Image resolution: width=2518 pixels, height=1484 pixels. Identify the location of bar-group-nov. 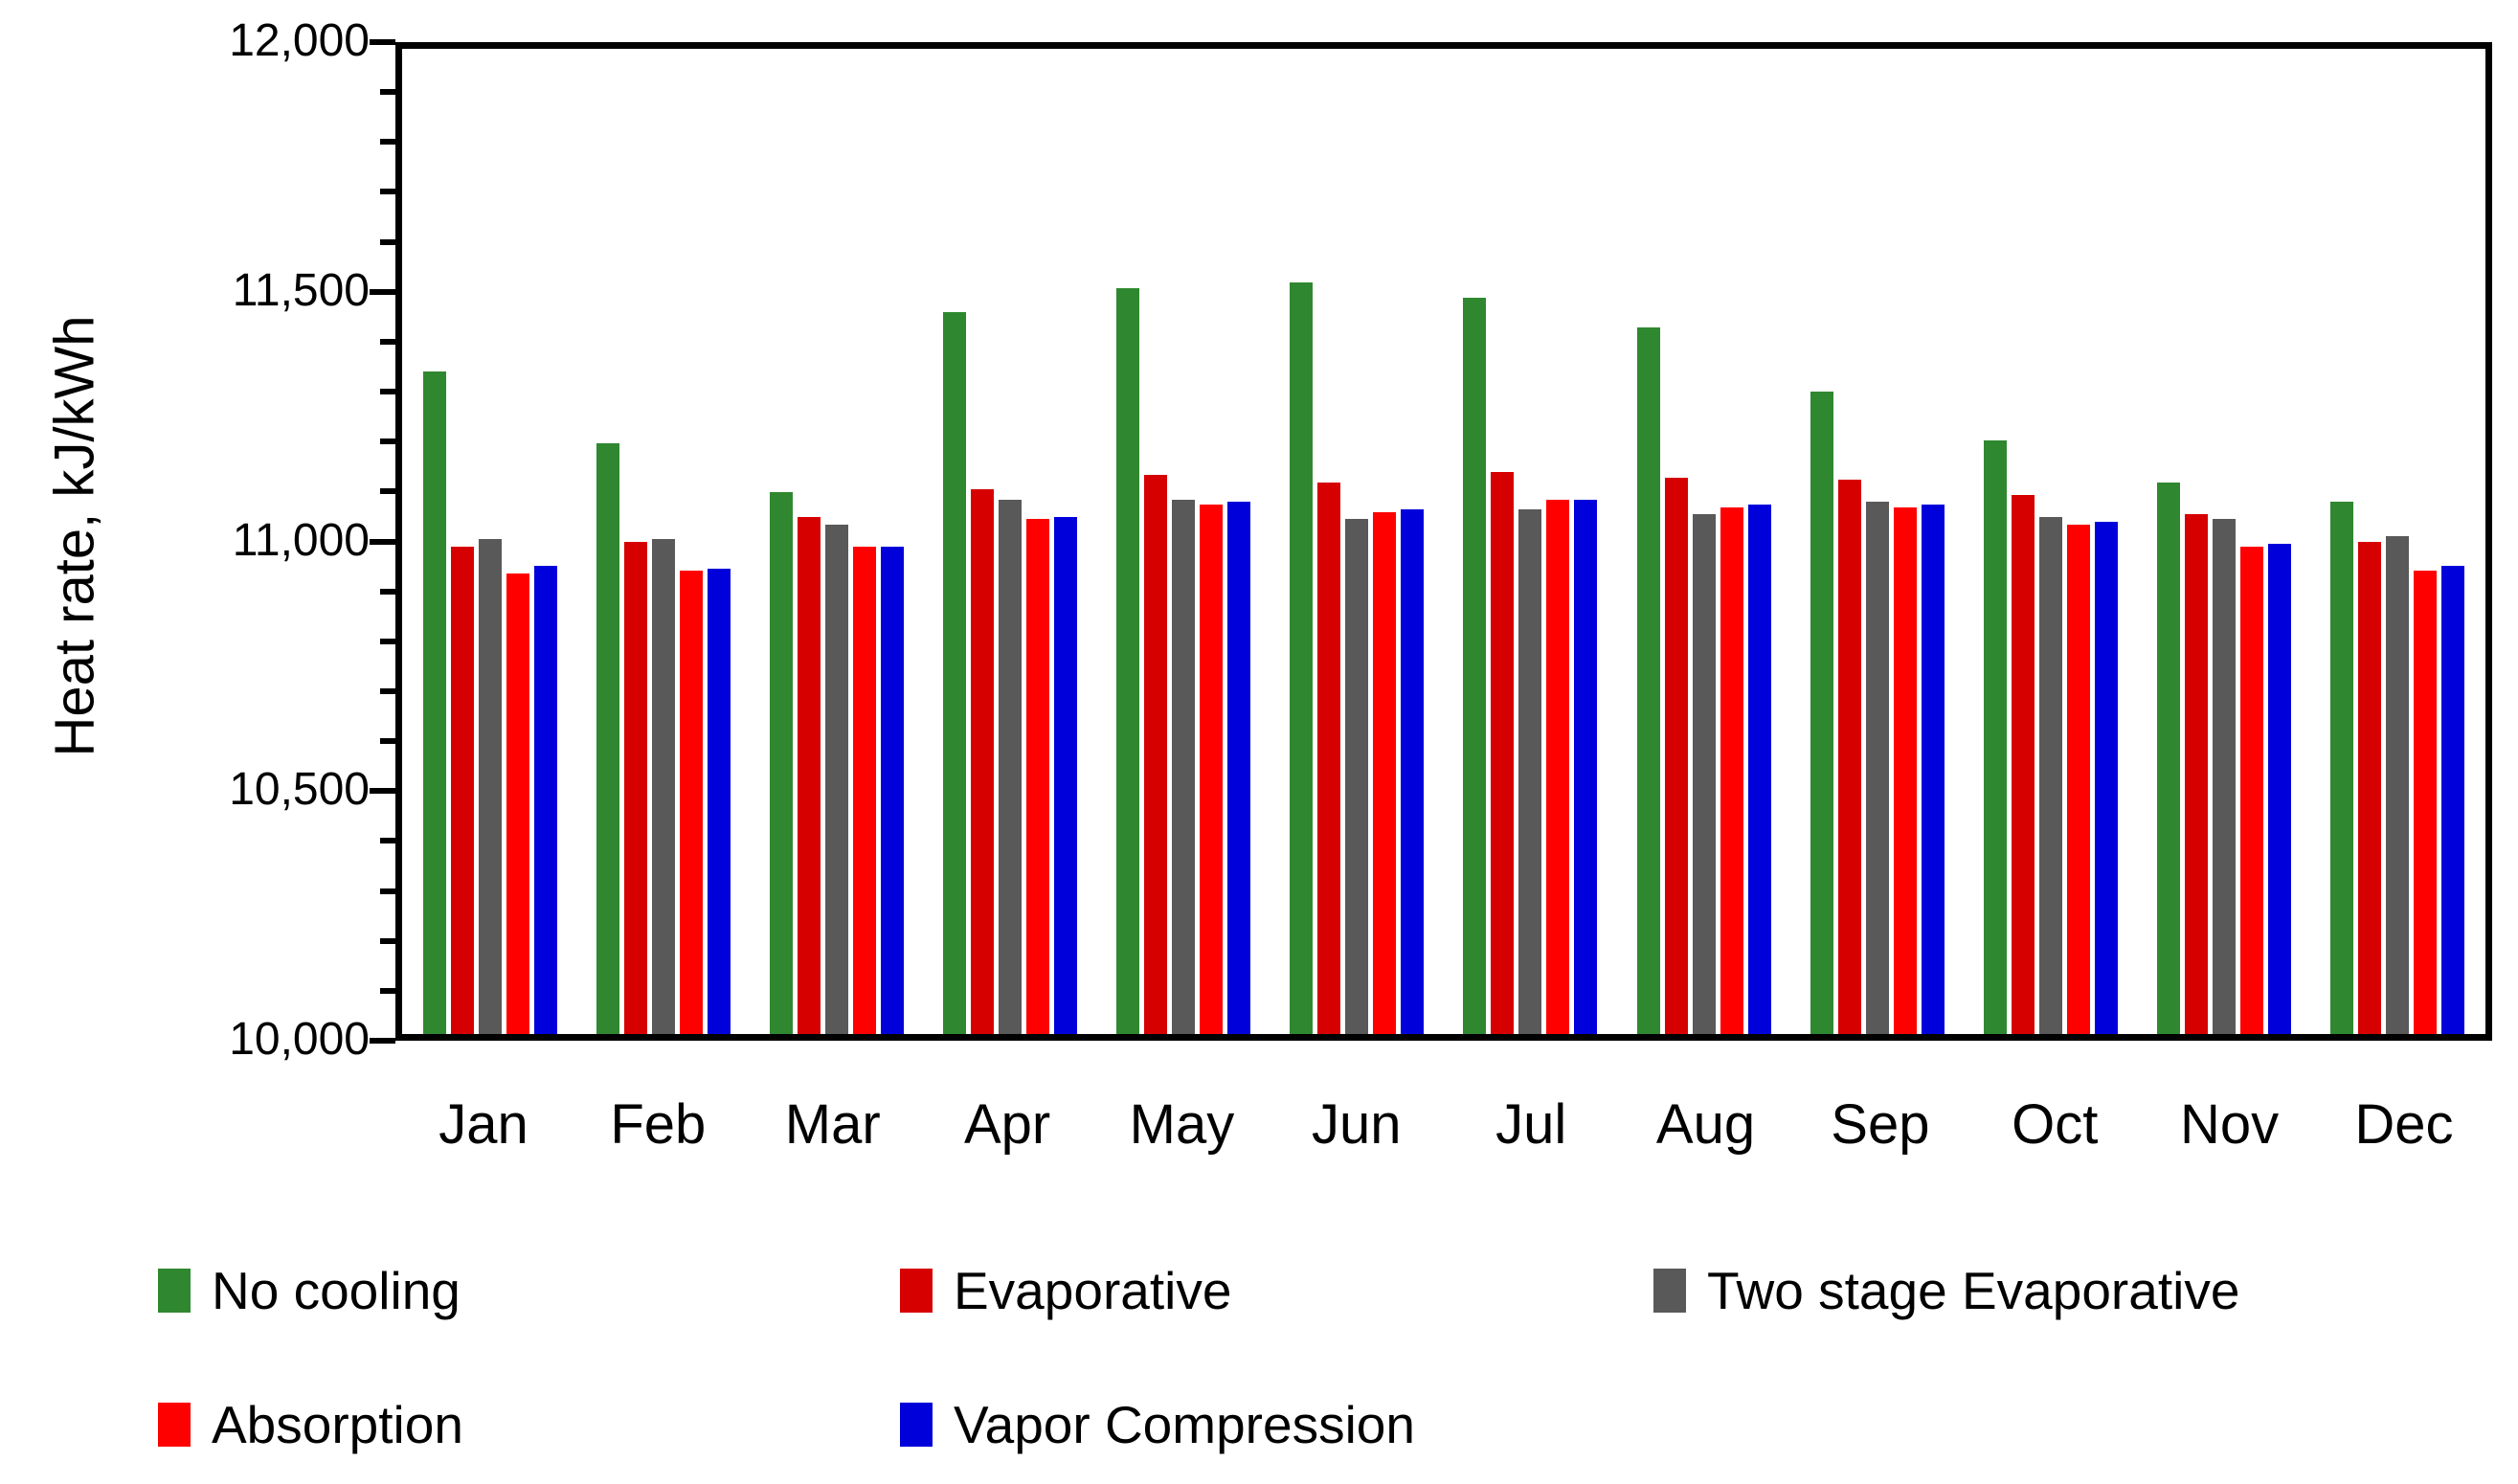
(2224, 541).